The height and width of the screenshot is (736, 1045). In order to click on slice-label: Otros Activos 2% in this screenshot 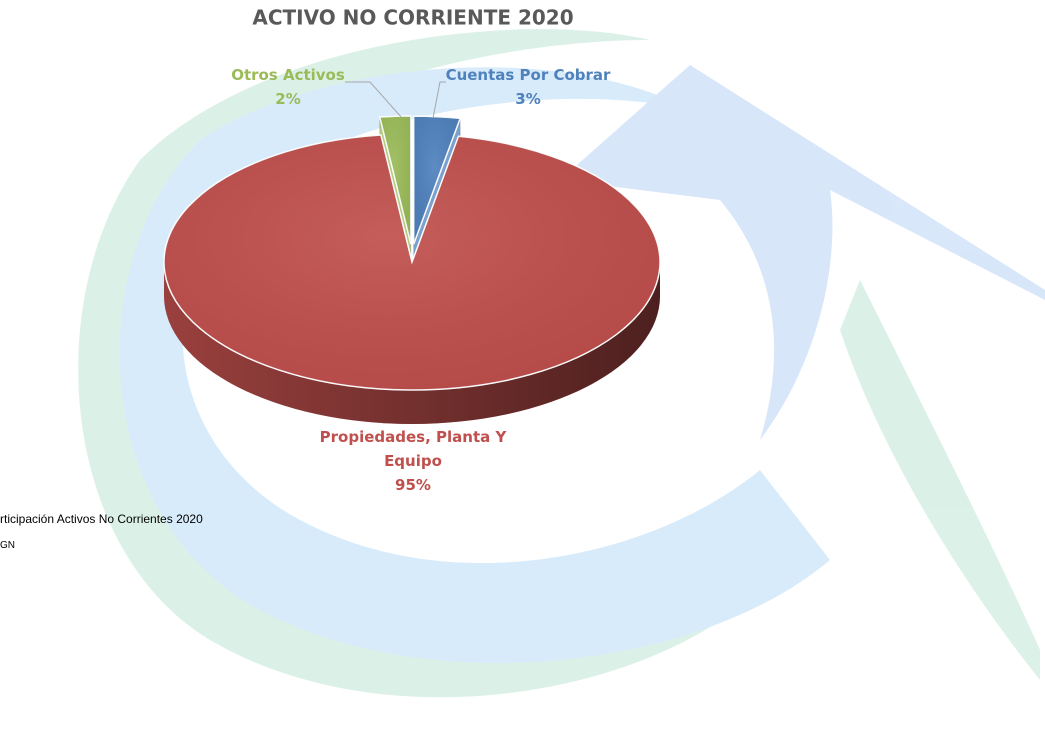, I will do `click(288, 87)`.